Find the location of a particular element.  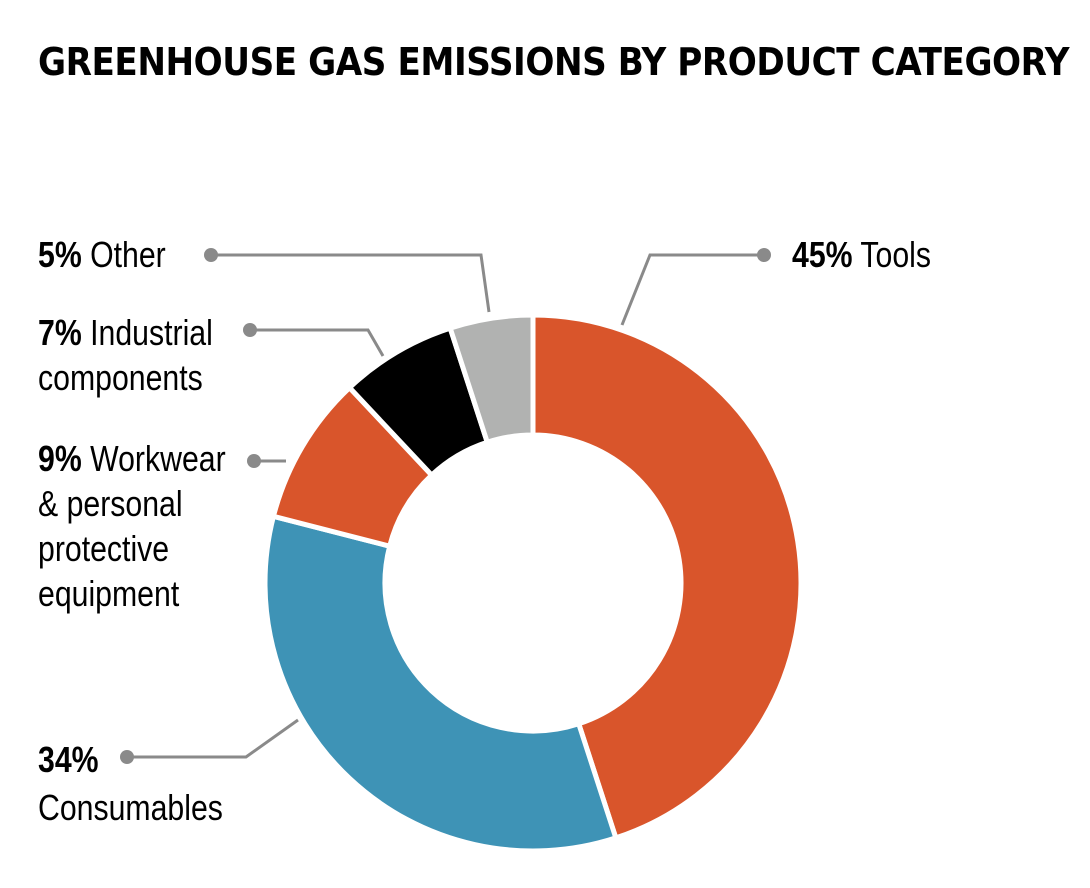

label-tools-name: Tools is located at coordinates (895, 254).